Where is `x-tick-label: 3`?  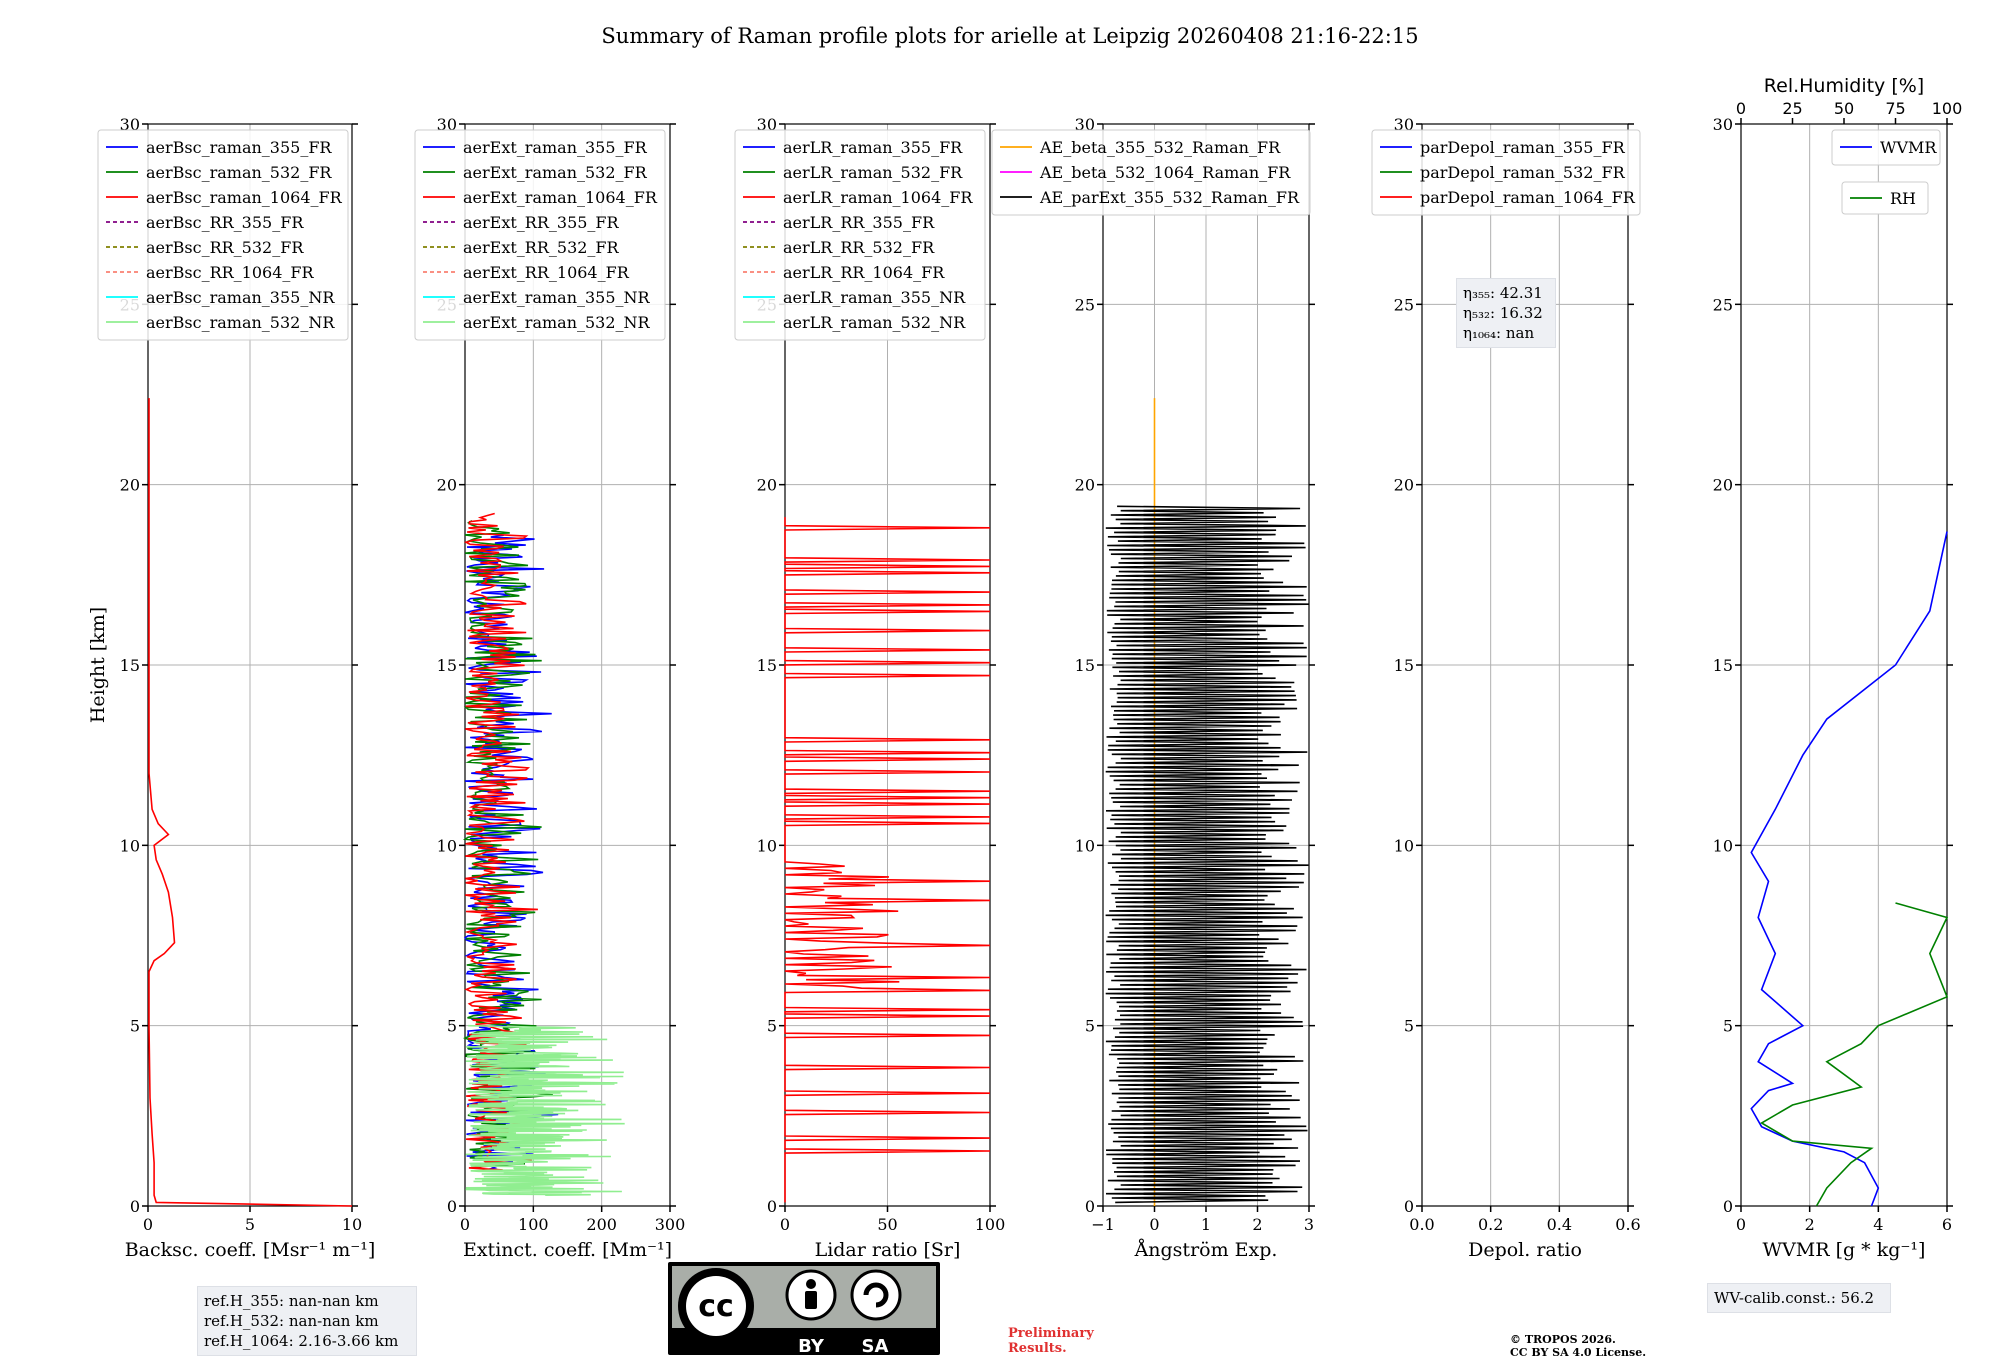
x-tick-label: 3 is located at coordinates (1309, 1224).